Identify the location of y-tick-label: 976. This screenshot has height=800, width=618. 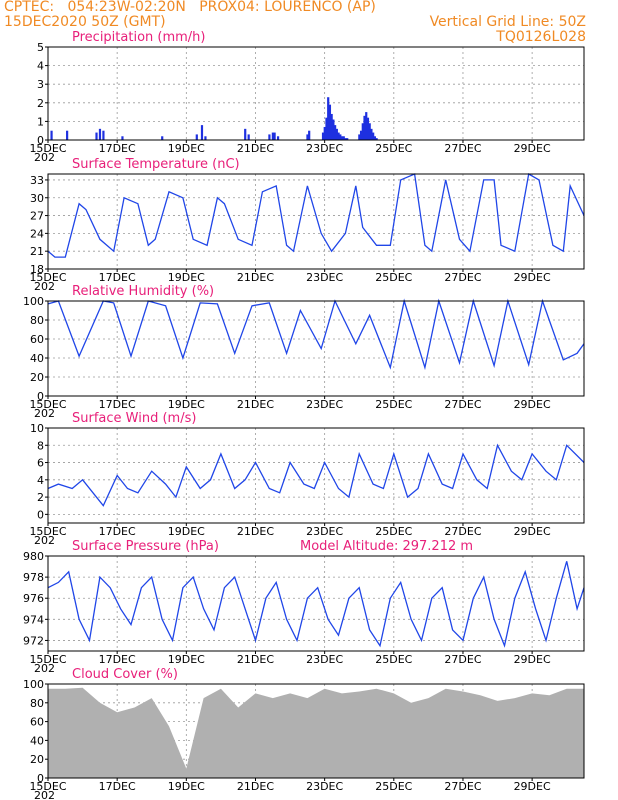
(33, 598).